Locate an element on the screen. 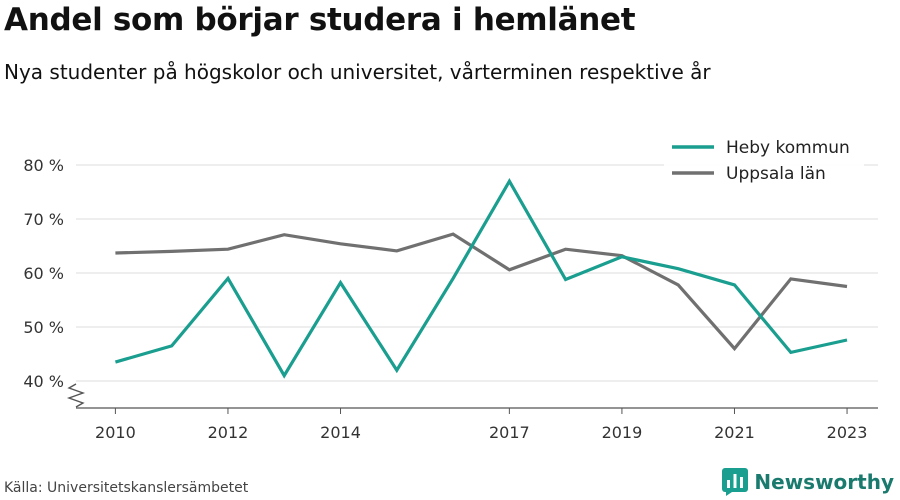 The height and width of the screenshot is (500, 900). x-tick-label: 2010 is located at coordinates (115, 432).